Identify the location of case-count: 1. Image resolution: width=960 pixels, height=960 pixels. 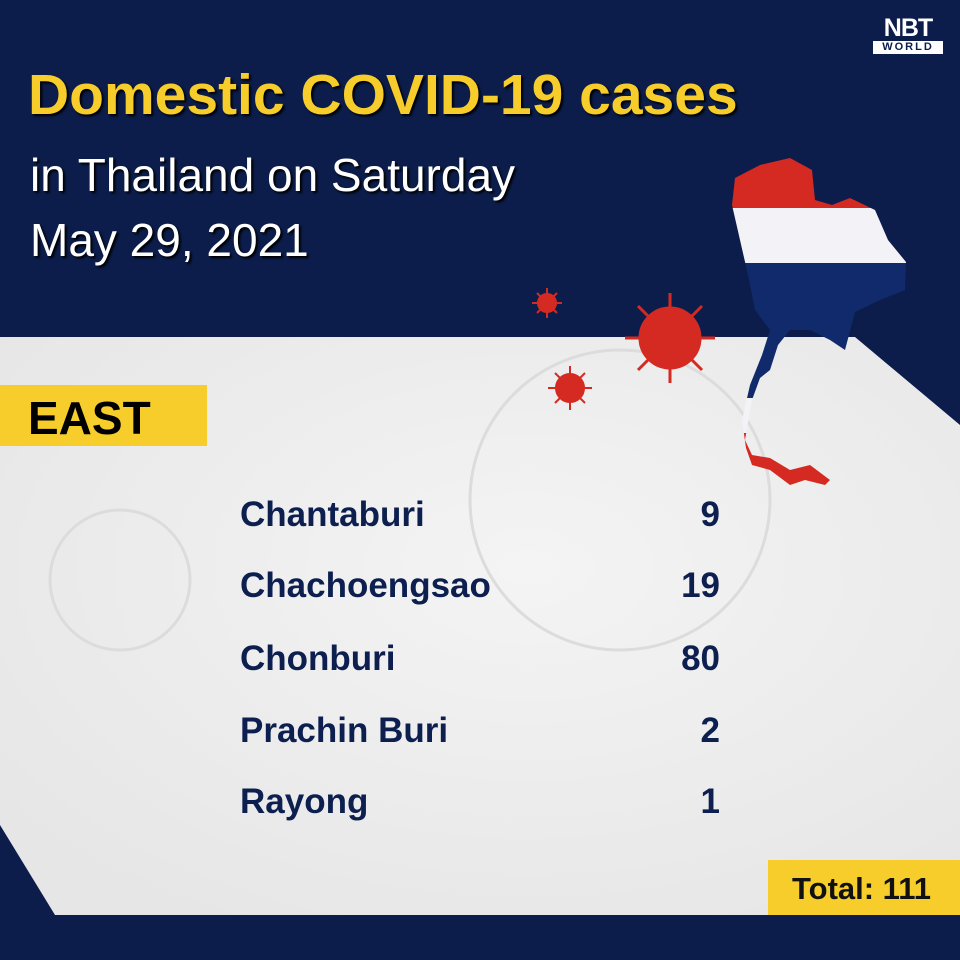
(710, 801).